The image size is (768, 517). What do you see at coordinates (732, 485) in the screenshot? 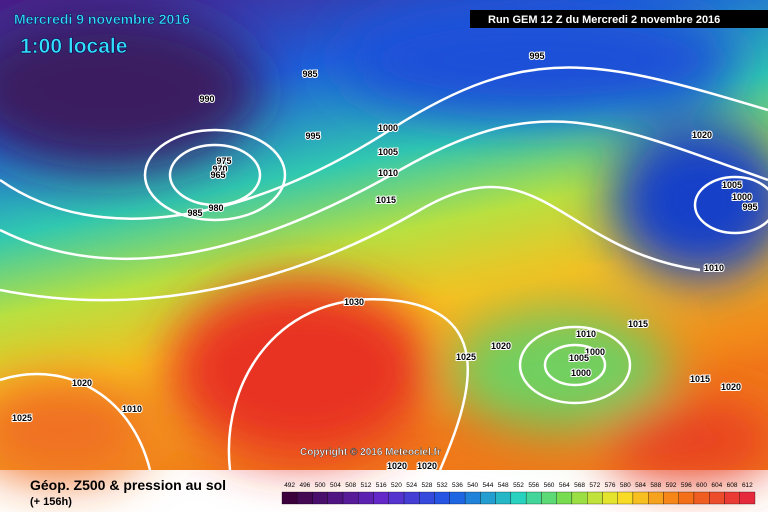
I see `legend-value: 608` at bounding box center [732, 485].